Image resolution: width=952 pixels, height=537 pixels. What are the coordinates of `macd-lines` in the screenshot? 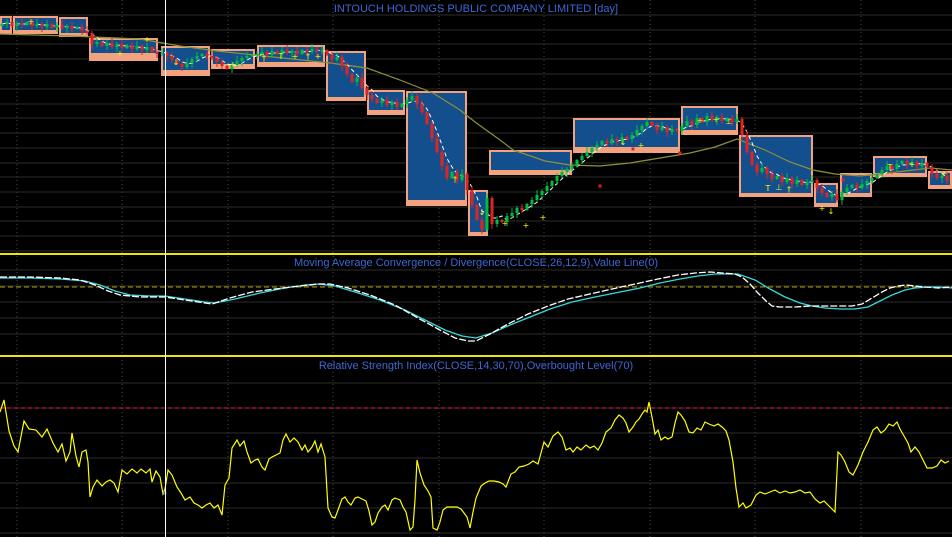 It's located at (476, 306).